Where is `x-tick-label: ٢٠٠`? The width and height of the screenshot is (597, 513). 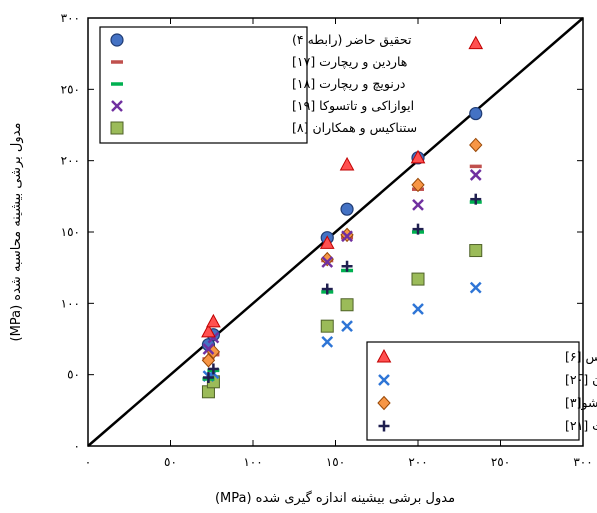
x-tick-label: ٢٠٠ is located at coordinates (417, 462).